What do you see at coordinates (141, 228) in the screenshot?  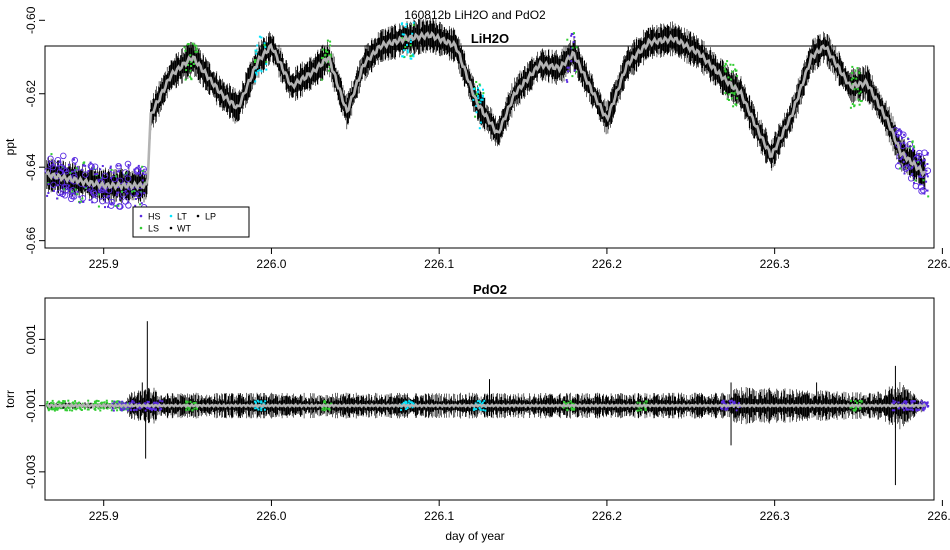 I see `legend-swatch-ls` at bounding box center [141, 228].